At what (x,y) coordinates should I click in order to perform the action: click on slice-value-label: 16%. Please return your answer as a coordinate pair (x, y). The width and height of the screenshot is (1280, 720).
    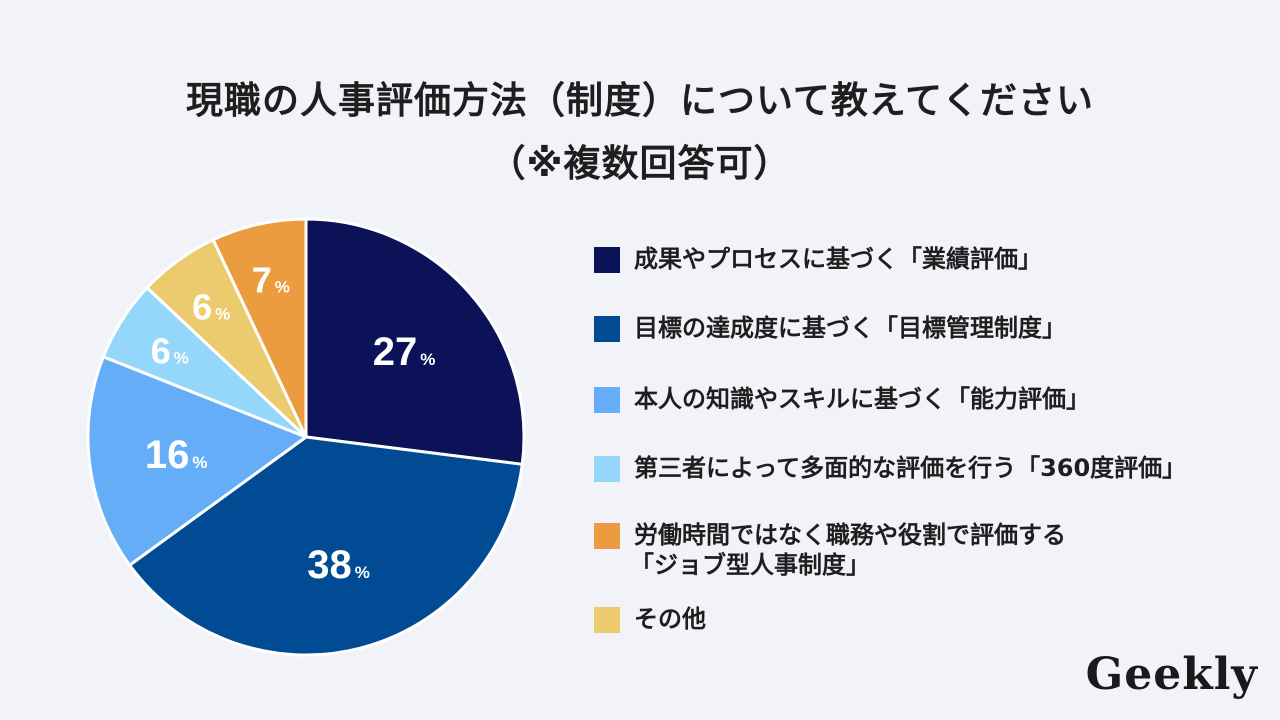
    Looking at the image, I should click on (176, 455).